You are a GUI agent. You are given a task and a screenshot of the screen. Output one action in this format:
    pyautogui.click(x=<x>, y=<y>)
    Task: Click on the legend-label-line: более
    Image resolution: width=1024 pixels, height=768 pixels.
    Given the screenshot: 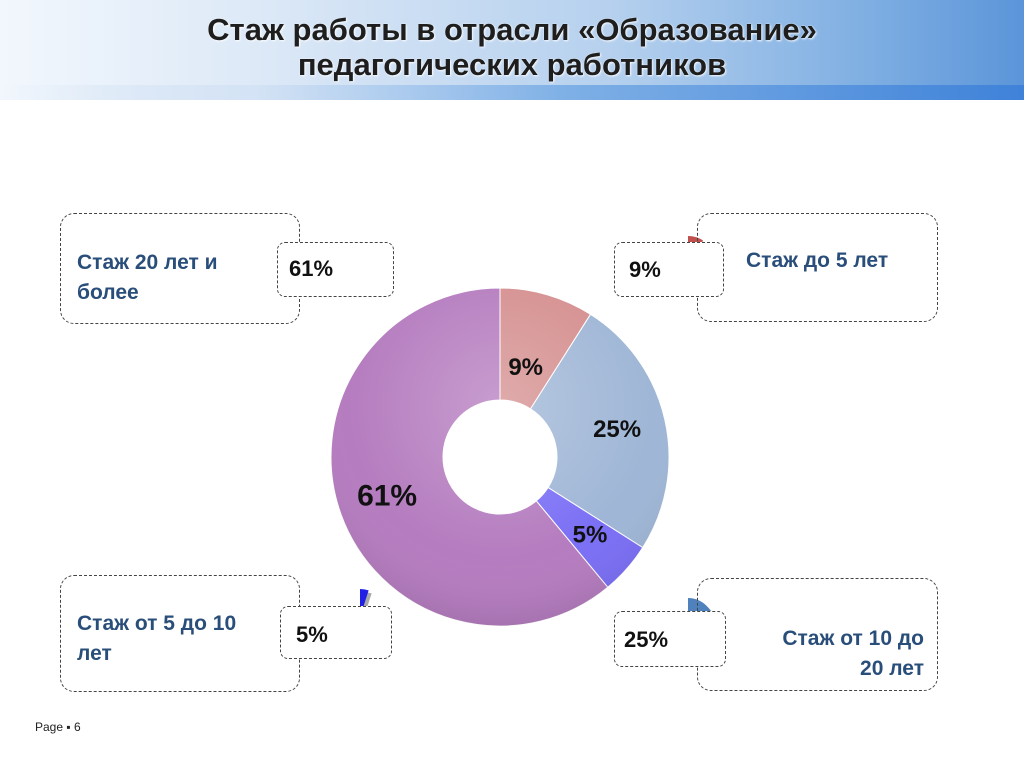 What is the action you would take?
    pyautogui.click(x=108, y=292)
    